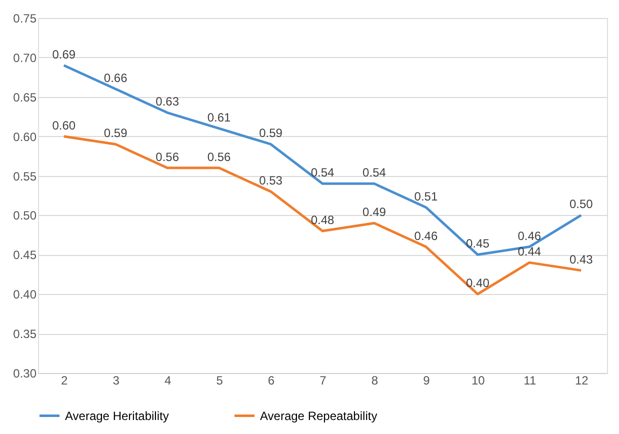 Image resolution: width=619 pixels, height=434 pixels. I want to click on data-label: 0.49, so click(374, 212).